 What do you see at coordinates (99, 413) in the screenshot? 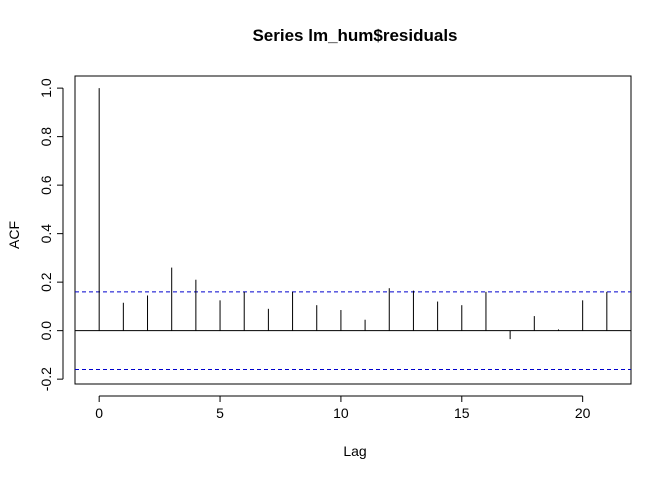
I see `x-tick-label-0: 0` at bounding box center [99, 413].